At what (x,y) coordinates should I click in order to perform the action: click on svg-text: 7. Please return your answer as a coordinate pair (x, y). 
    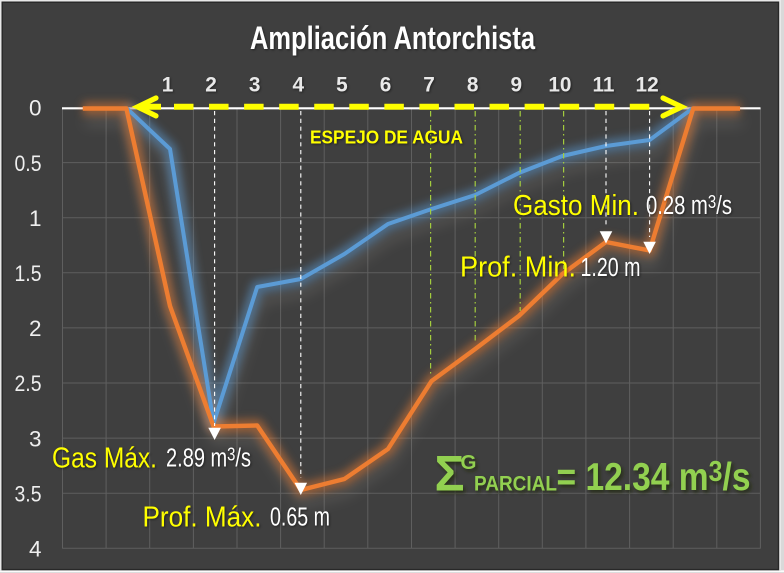
    Looking at the image, I should click on (429, 85).